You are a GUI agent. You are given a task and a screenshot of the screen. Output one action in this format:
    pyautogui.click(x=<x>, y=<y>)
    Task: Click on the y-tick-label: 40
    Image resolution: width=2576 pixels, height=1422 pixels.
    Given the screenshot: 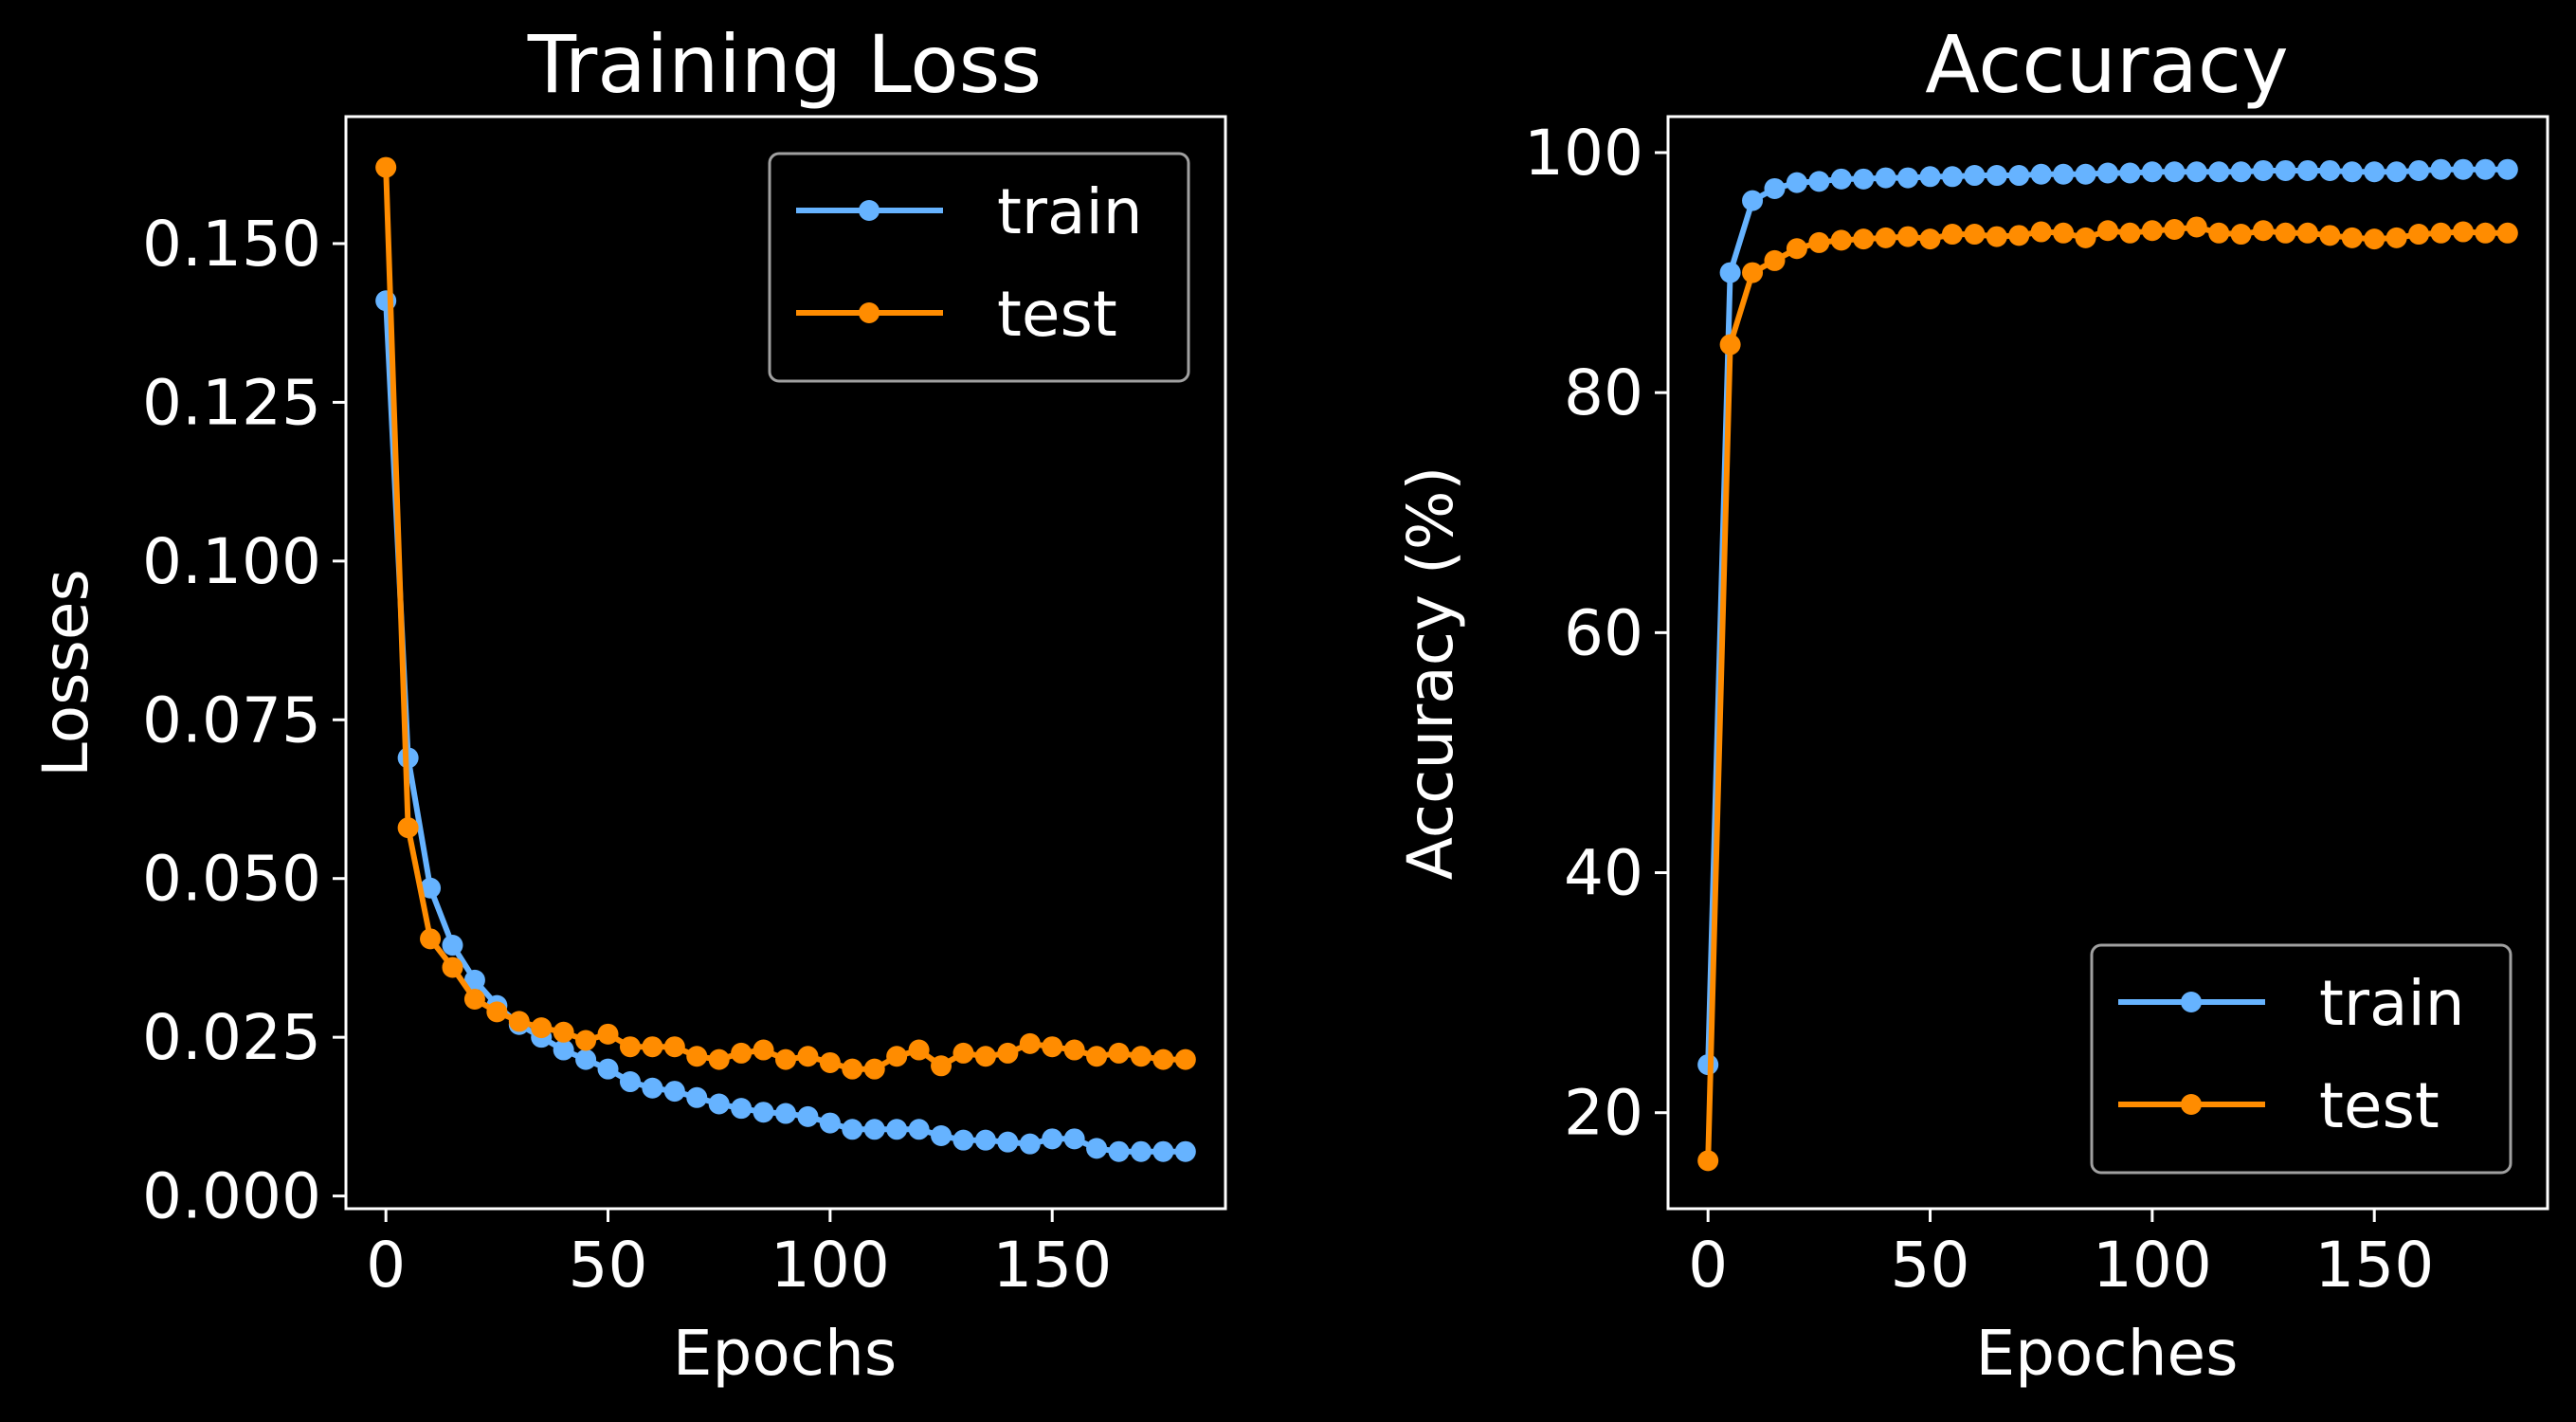 What is the action you would take?
    pyautogui.click(x=1603, y=873)
    